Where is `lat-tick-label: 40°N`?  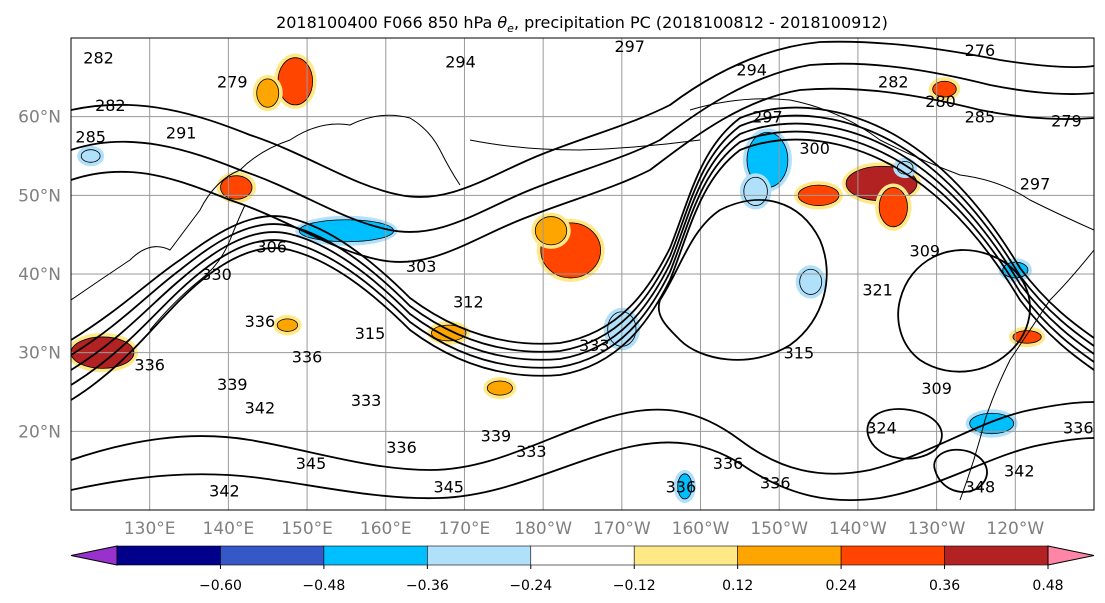
lat-tick-label: 40°N is located at coordinates (39, 275).